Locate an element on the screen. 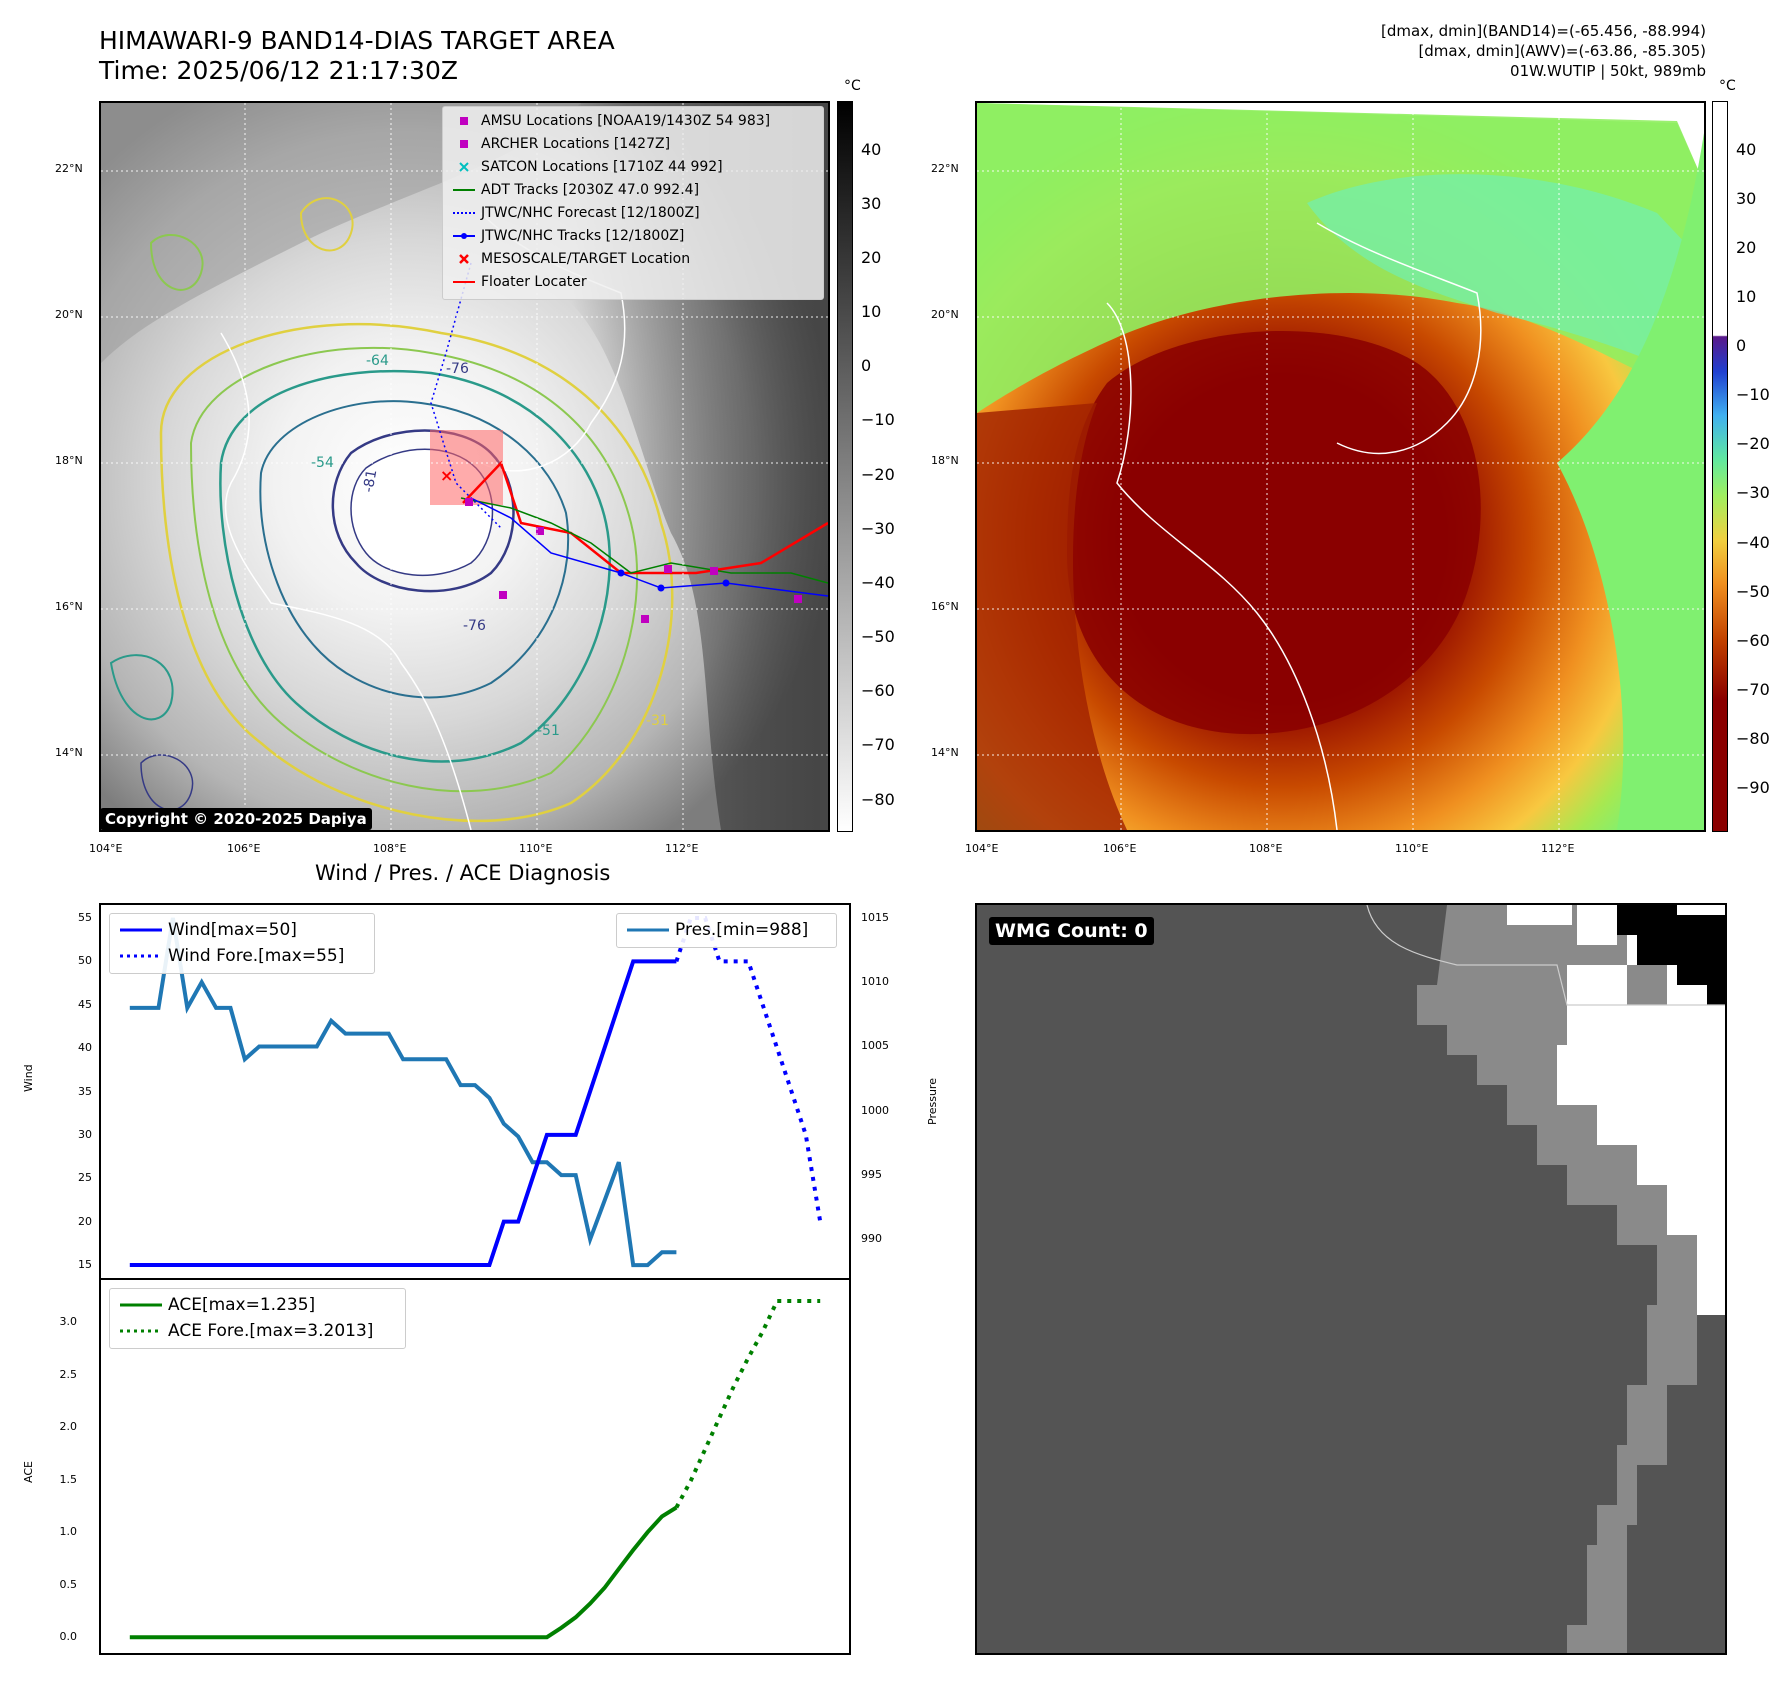  legend-label: ACE[max=1.235] is located at coordinates (242, 1305).